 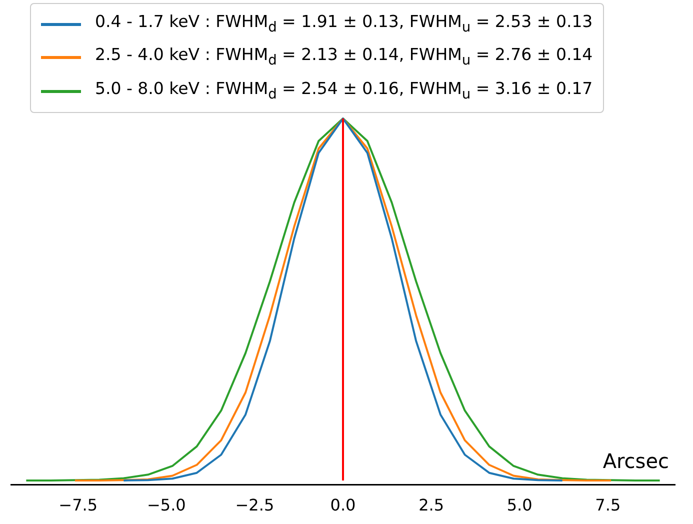 What do you see at coordinates (78, 505) in the screenshot?
I see `x-tick-label: −7.5` at bounding box center [78, 505].